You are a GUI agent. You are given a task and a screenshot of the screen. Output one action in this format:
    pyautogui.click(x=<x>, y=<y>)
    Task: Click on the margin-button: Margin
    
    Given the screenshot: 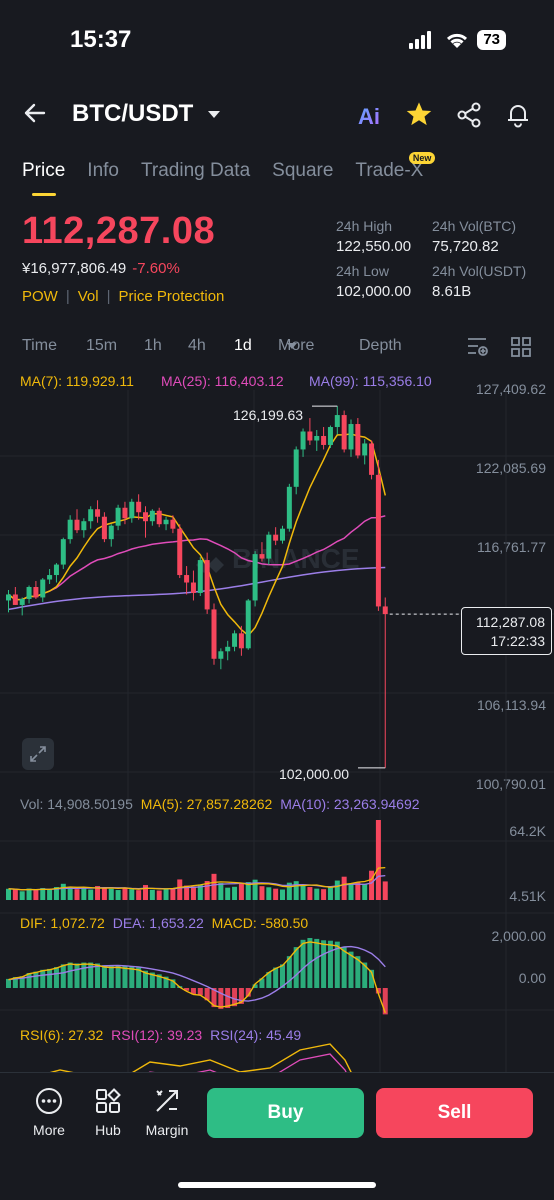 What is the action you would take?
    pyautogui.click(x=167, y=1112)
    